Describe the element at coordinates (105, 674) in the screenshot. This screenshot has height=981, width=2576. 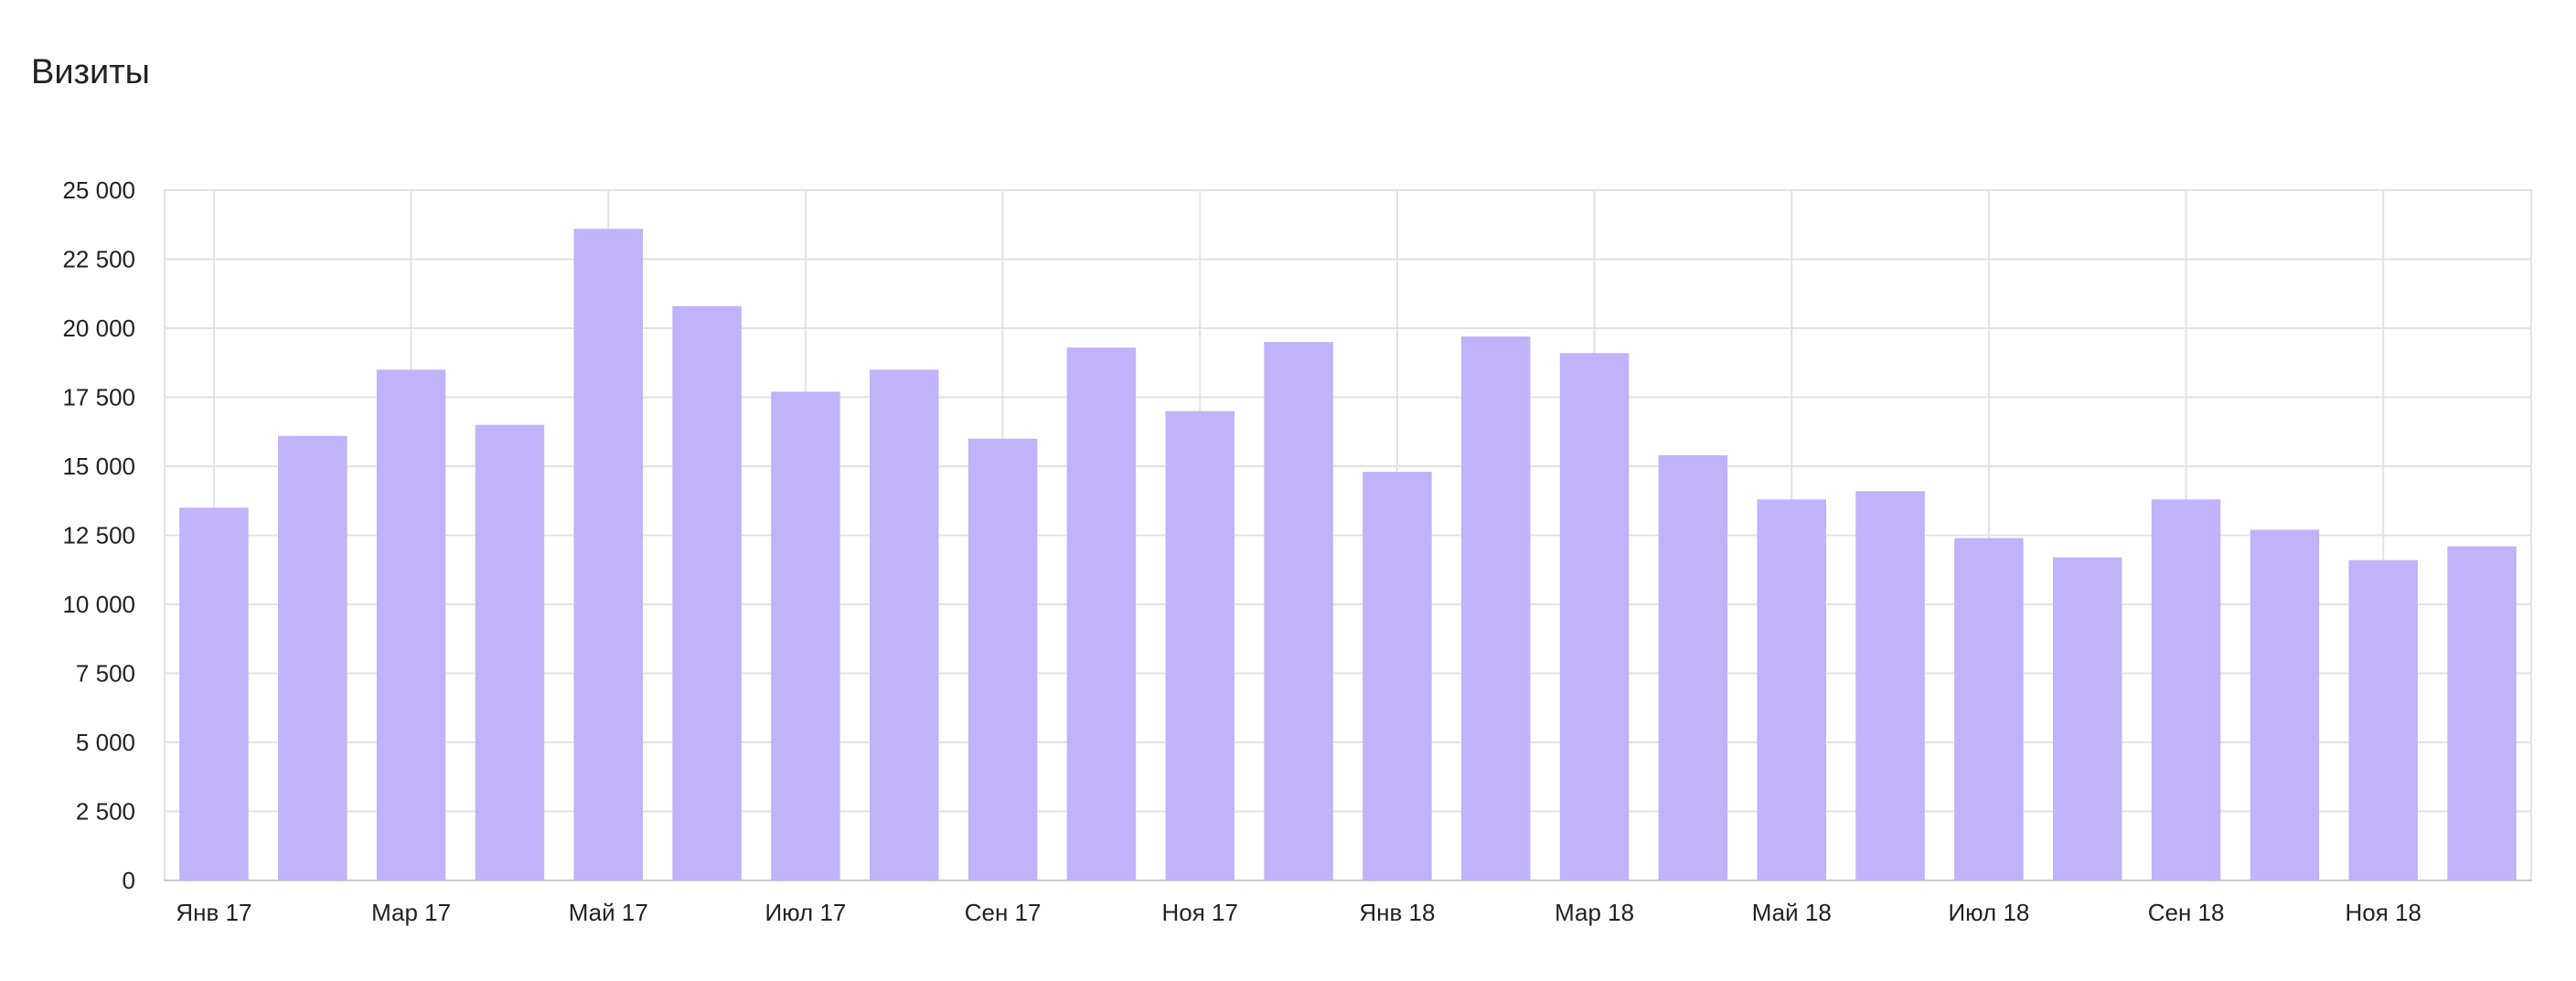
I see `y-tick-label: 7 500` at that location.